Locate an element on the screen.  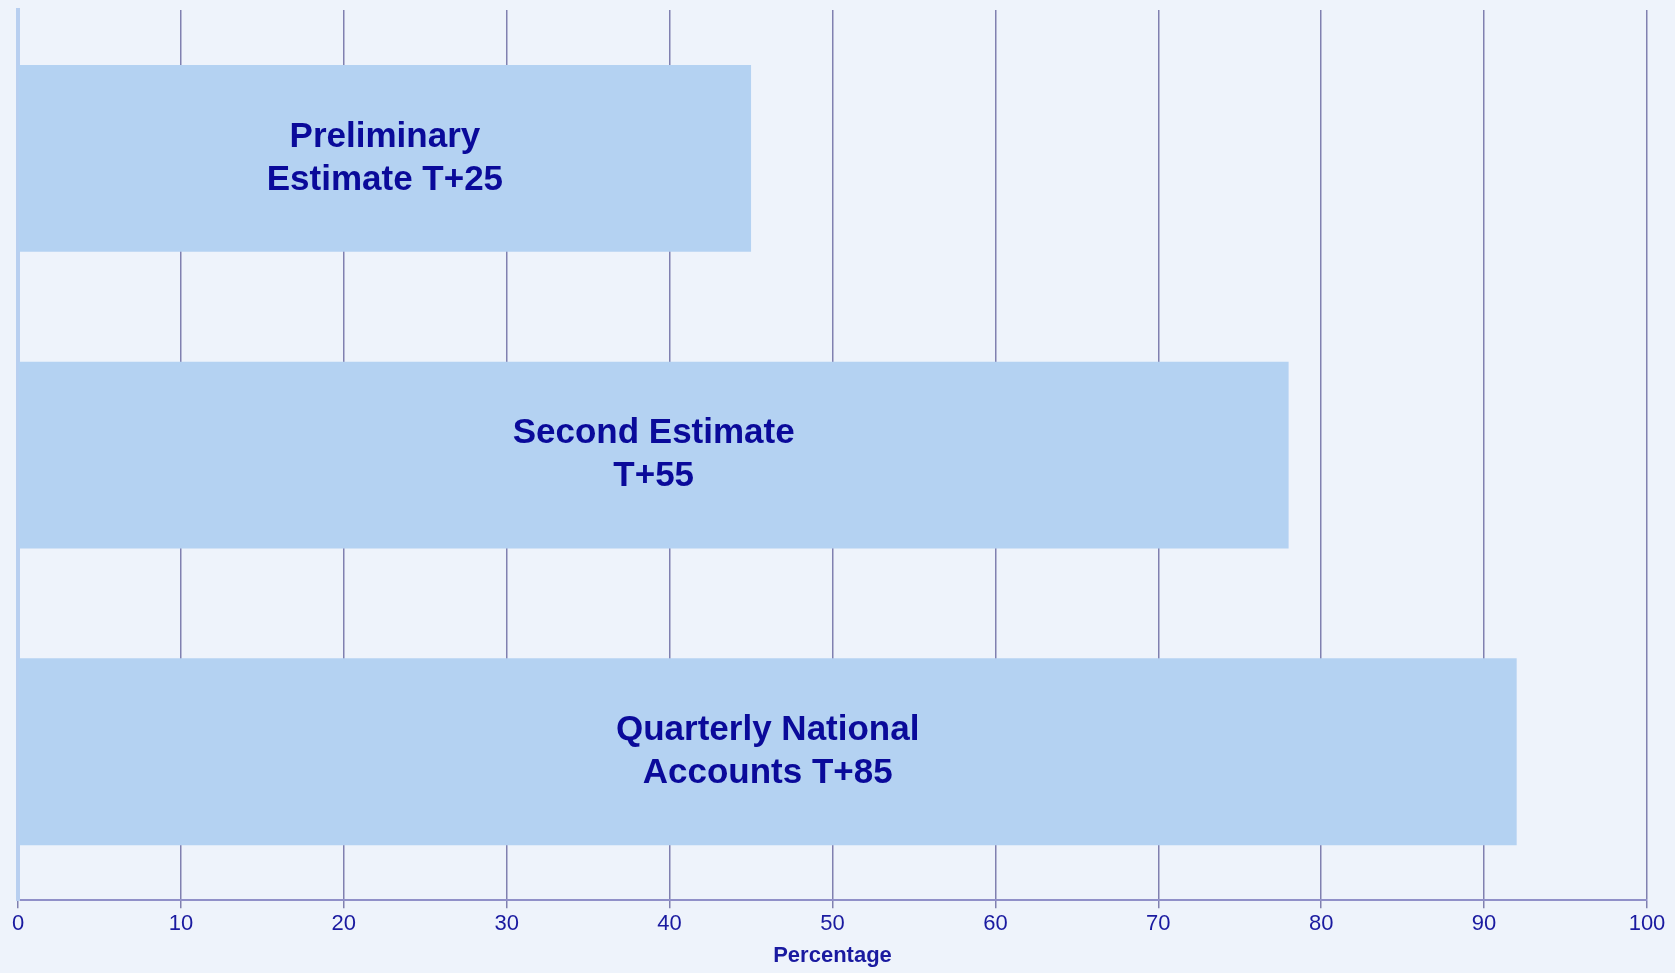
x-tick-label: 60 is located at coordinates (995, 923).